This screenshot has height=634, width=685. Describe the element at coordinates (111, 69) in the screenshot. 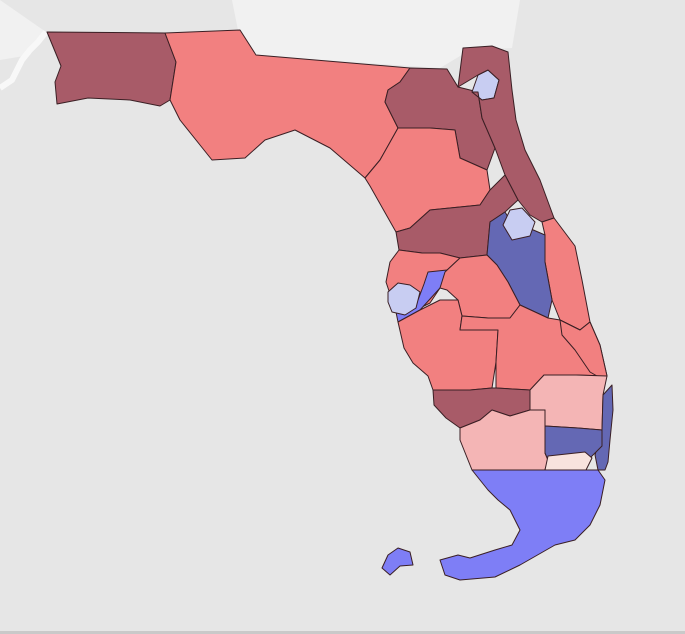

I see `district-panhandle-west` at that location.